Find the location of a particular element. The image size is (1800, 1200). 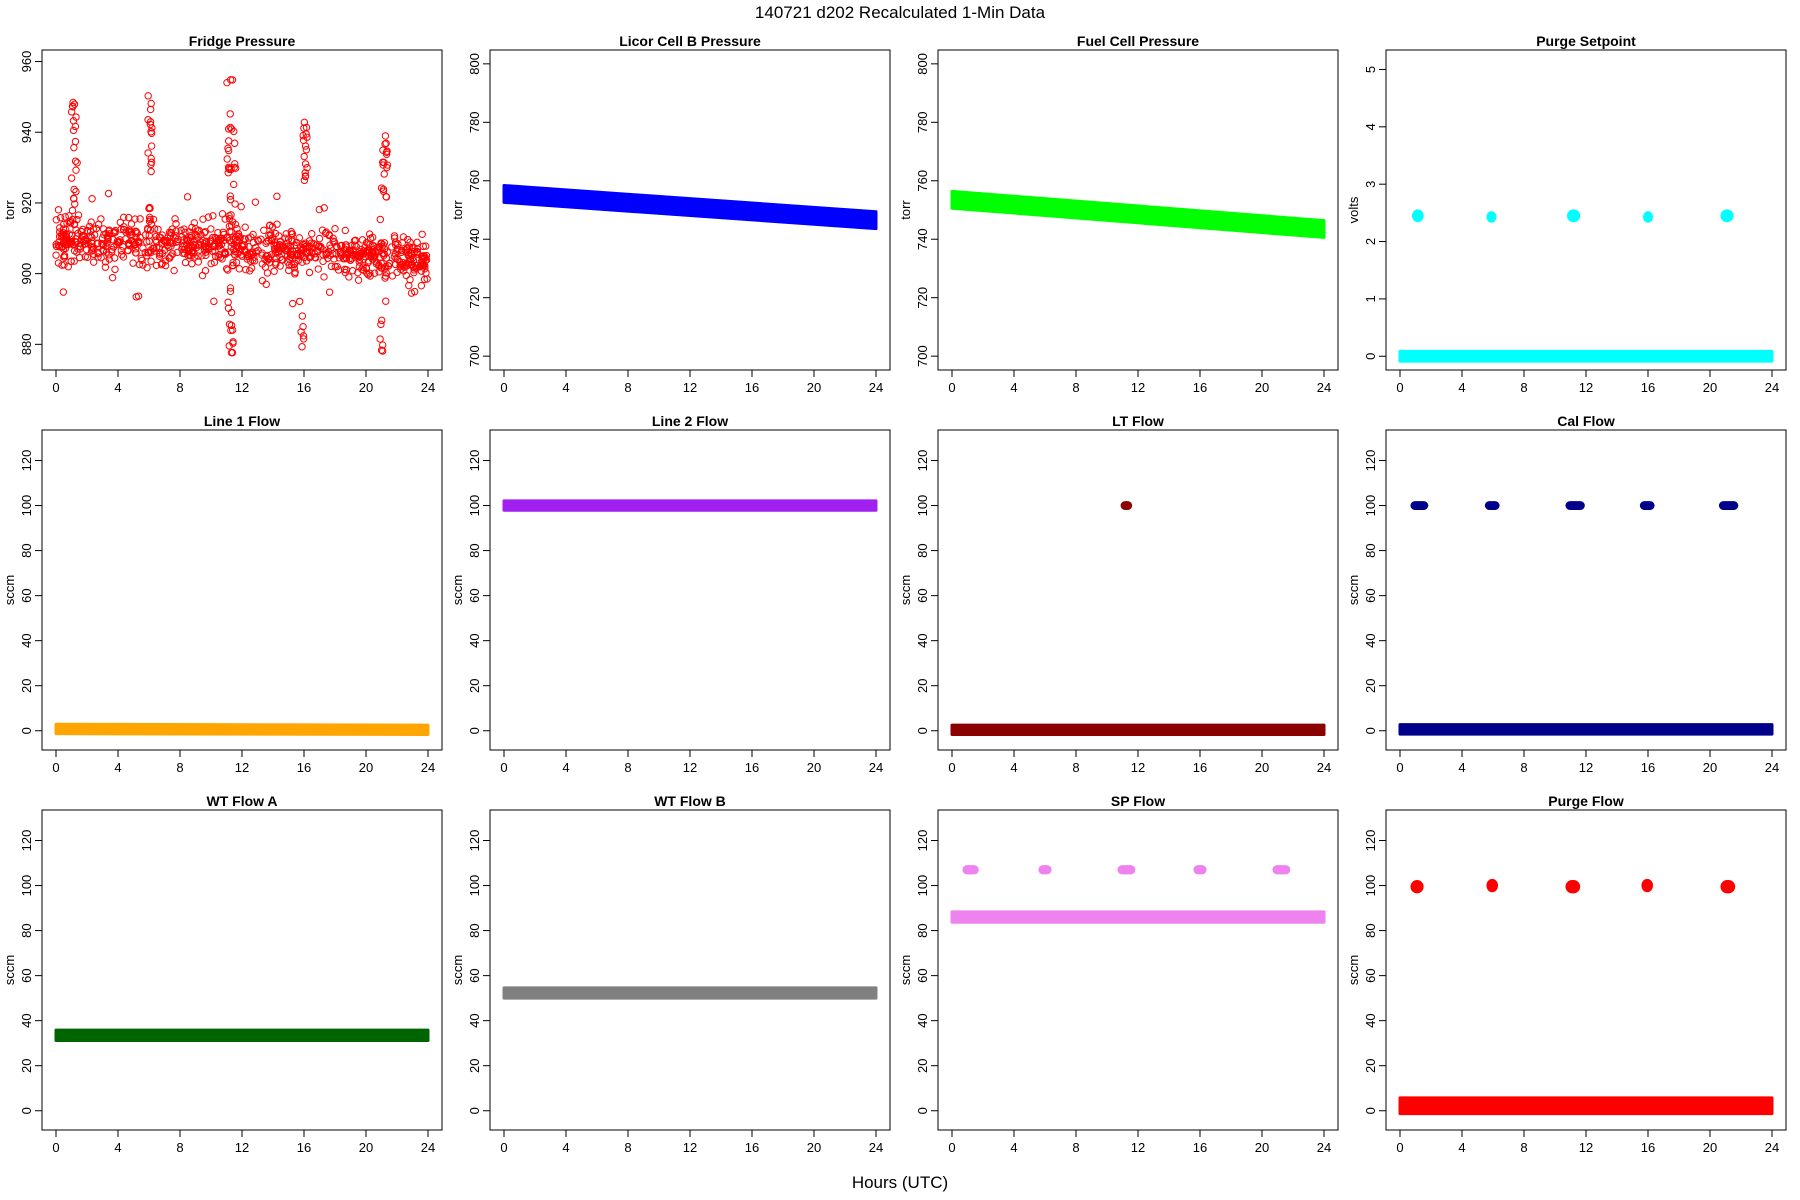

y-axis-label: volts is located at coordinates (1353, 209).